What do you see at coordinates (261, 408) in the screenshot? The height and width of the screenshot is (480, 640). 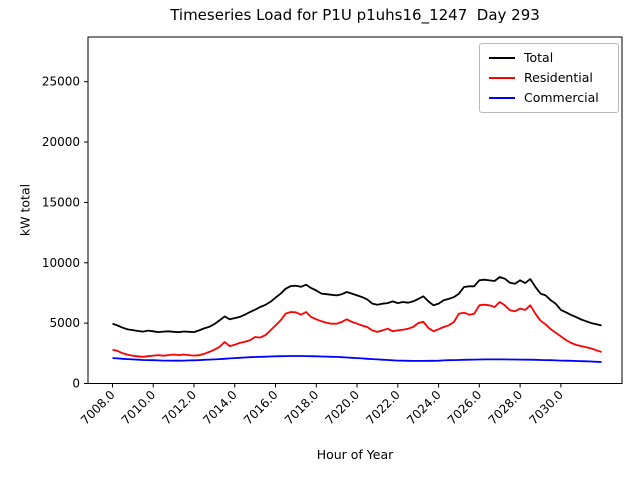 I see `x-tick-label: 7016.0` at bounding box center [261, 408].